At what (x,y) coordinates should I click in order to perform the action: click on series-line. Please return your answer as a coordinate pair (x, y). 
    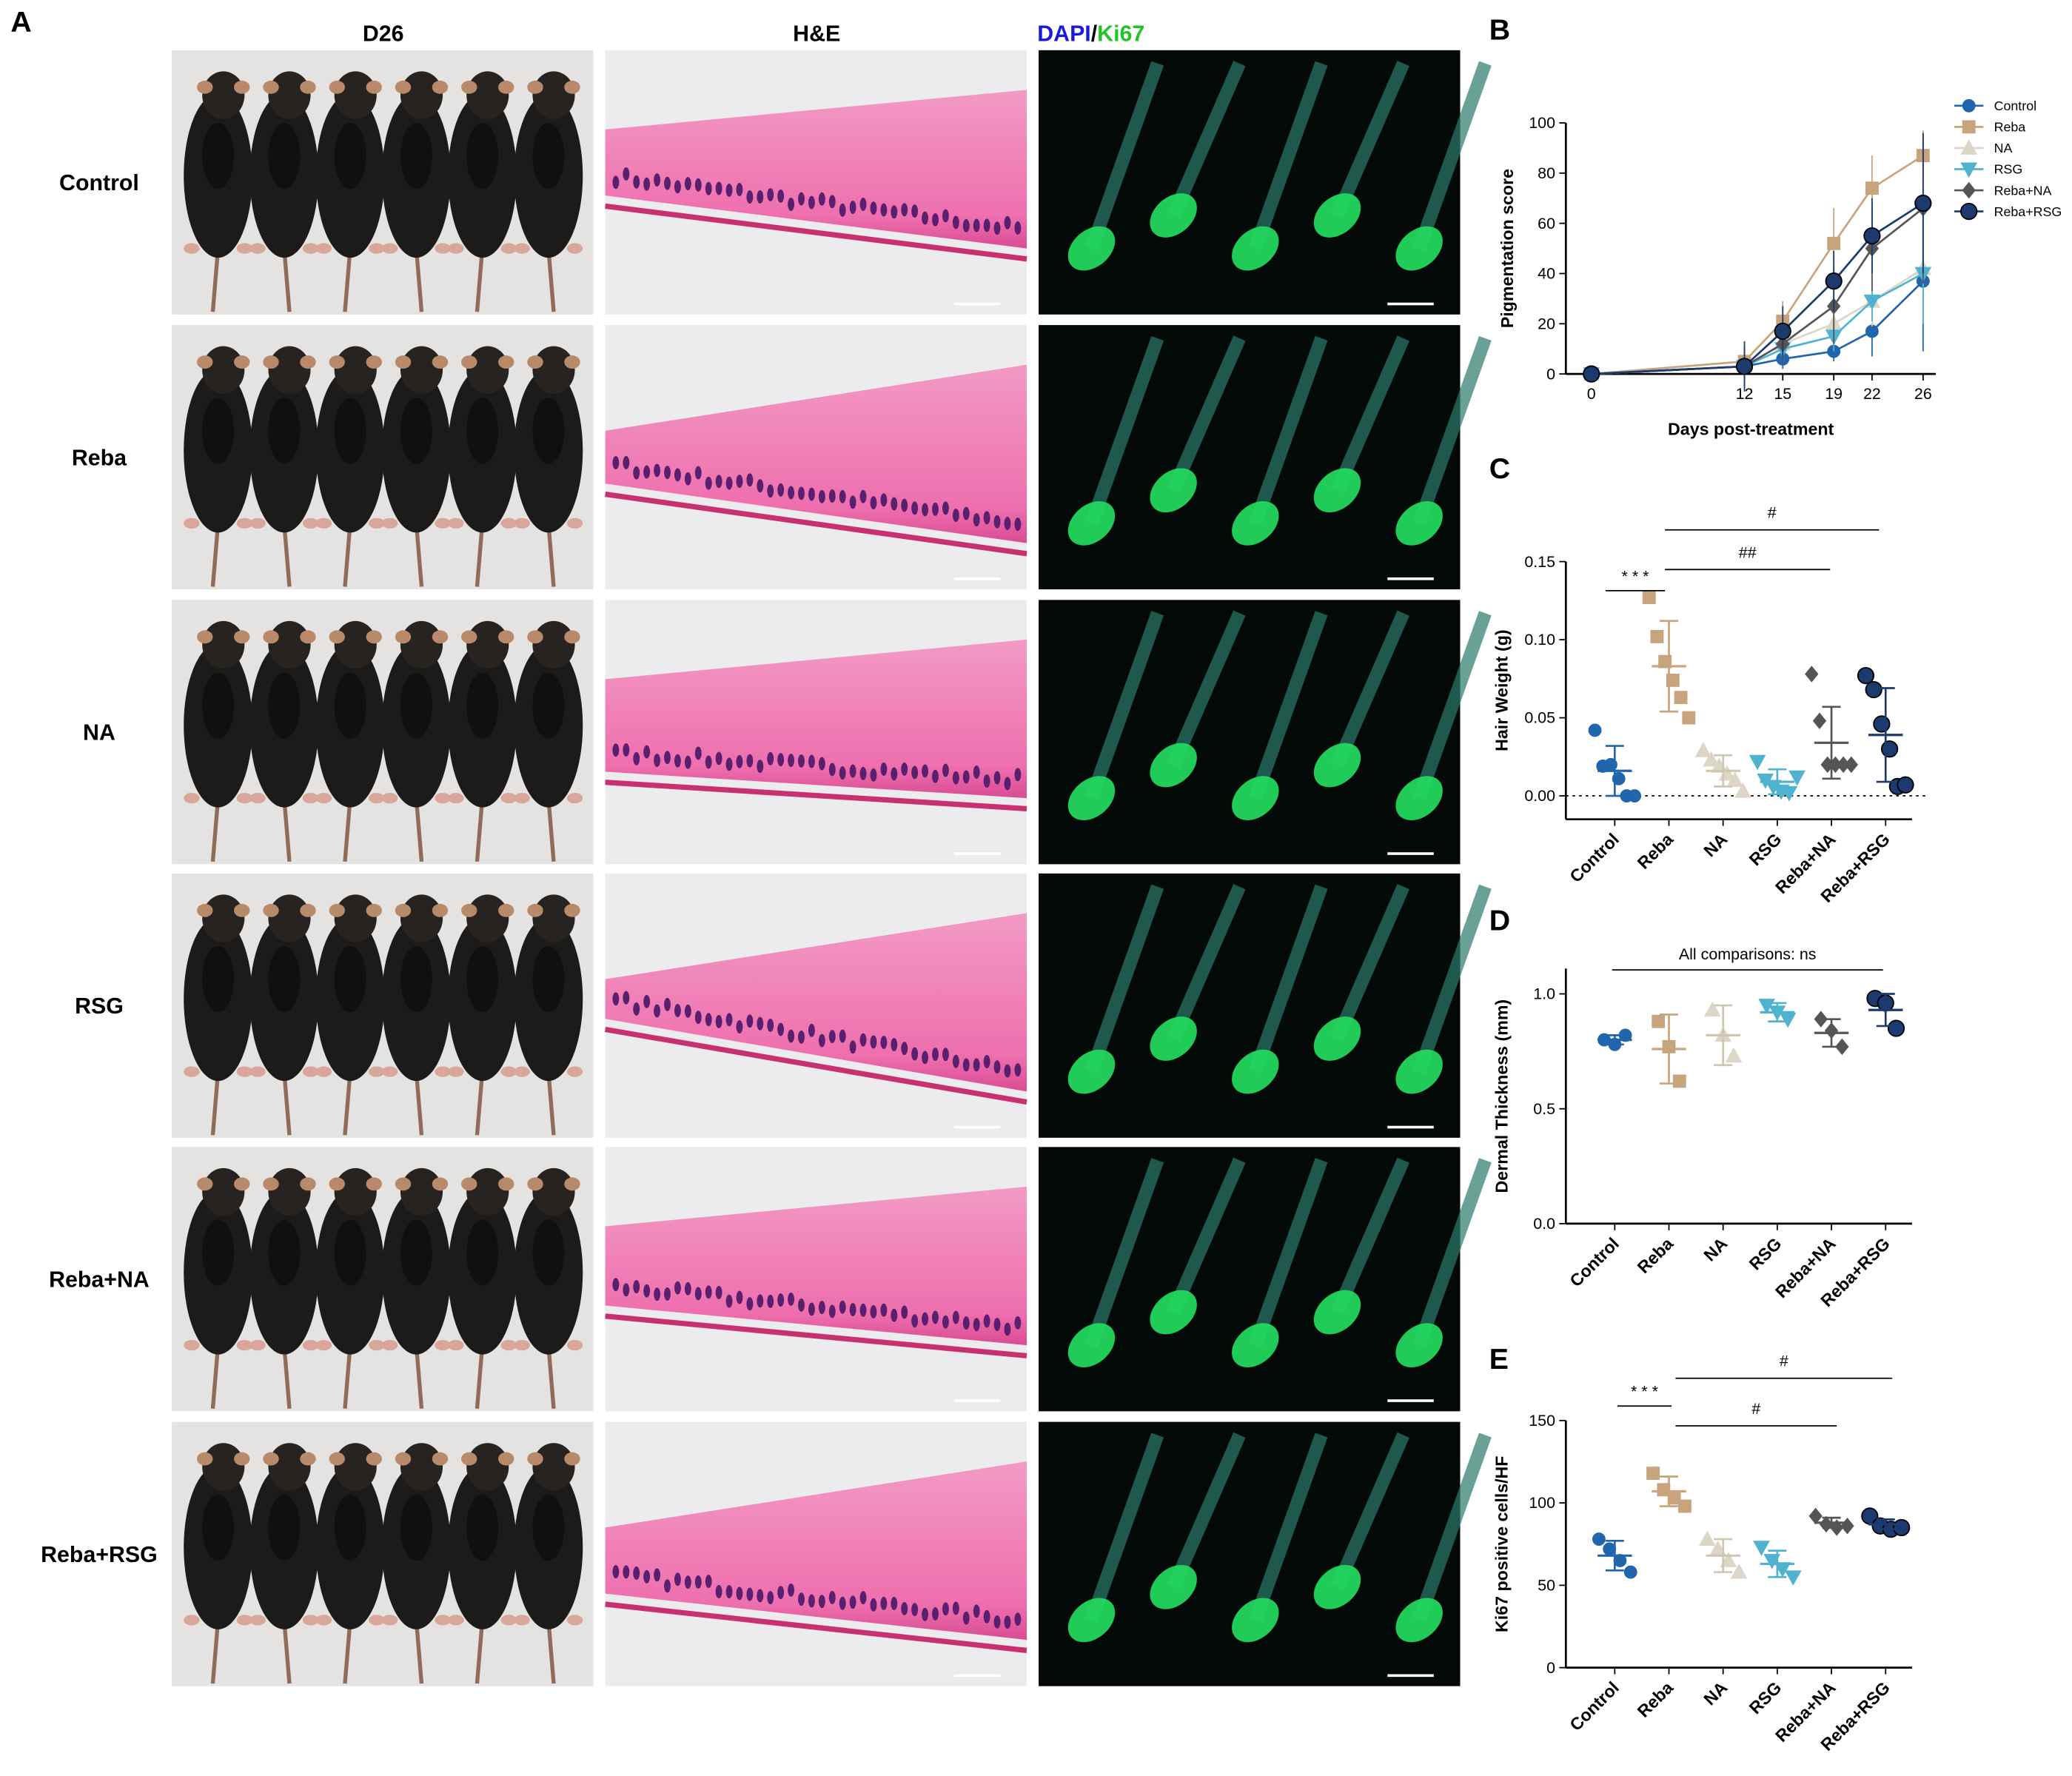
    Looking at the image, I should click on (1757, 288).